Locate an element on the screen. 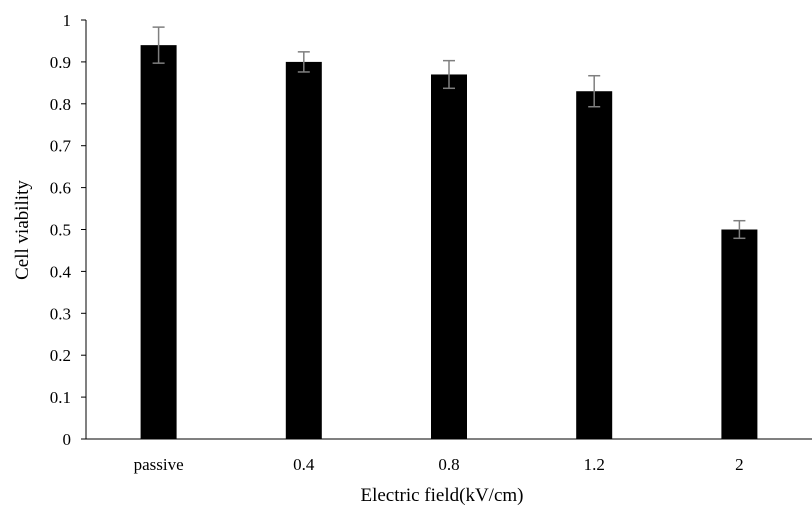  x-tick-label-3: 1.2 is located at coordinates (594, 464).